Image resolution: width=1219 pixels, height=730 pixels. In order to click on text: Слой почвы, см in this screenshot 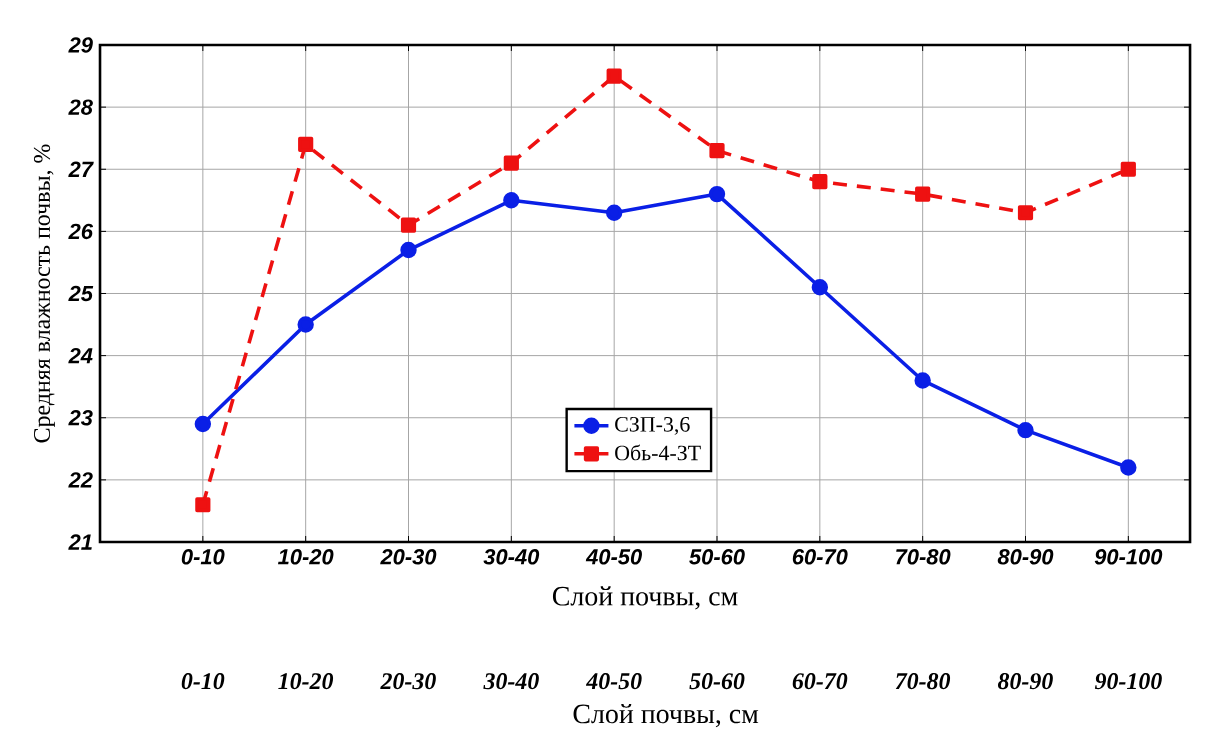, I will do `click(666, 715)`.